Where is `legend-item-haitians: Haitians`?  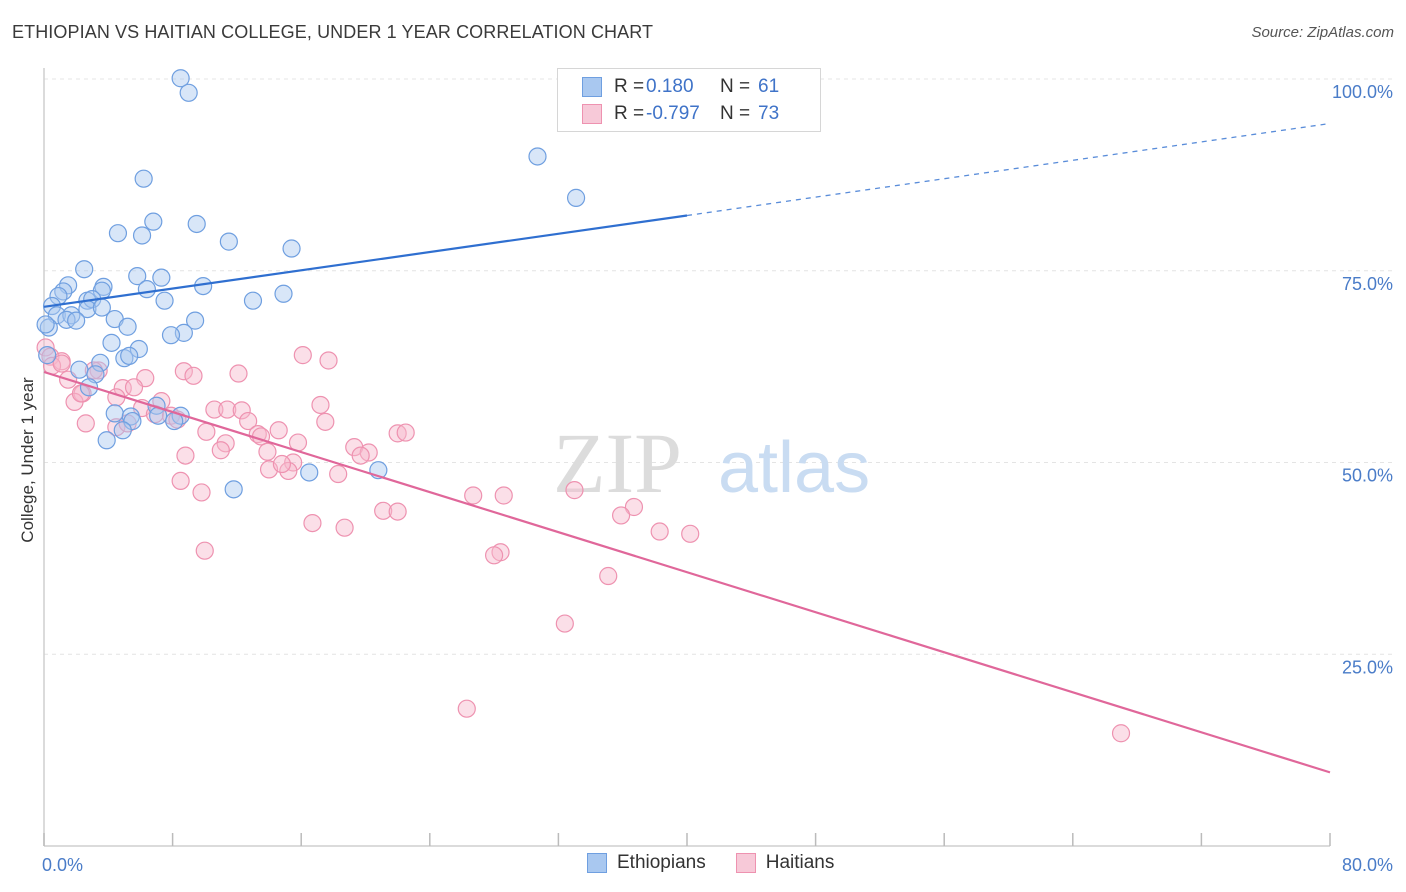
legend-item-haitians: Haitians is located at coordinates (785, 863).